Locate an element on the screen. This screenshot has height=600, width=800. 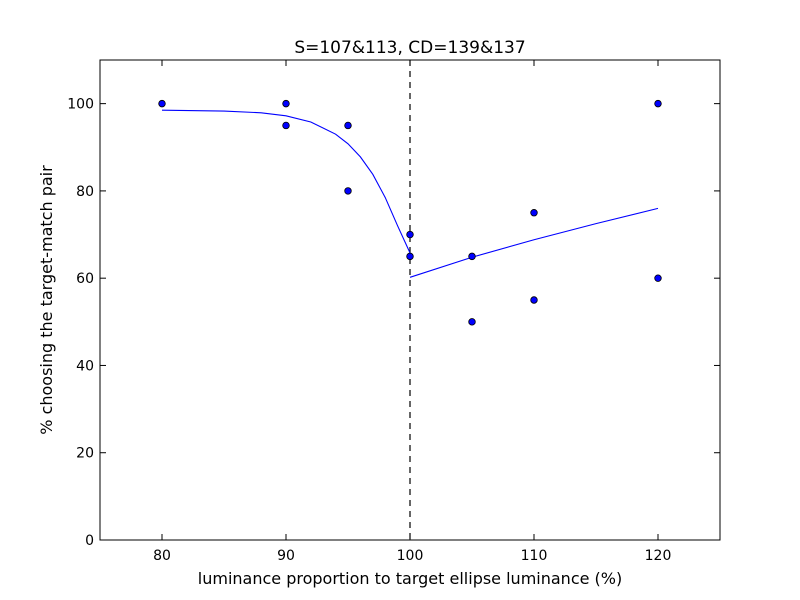
y-tick-label: 0 is located at coordinates (89, 541).